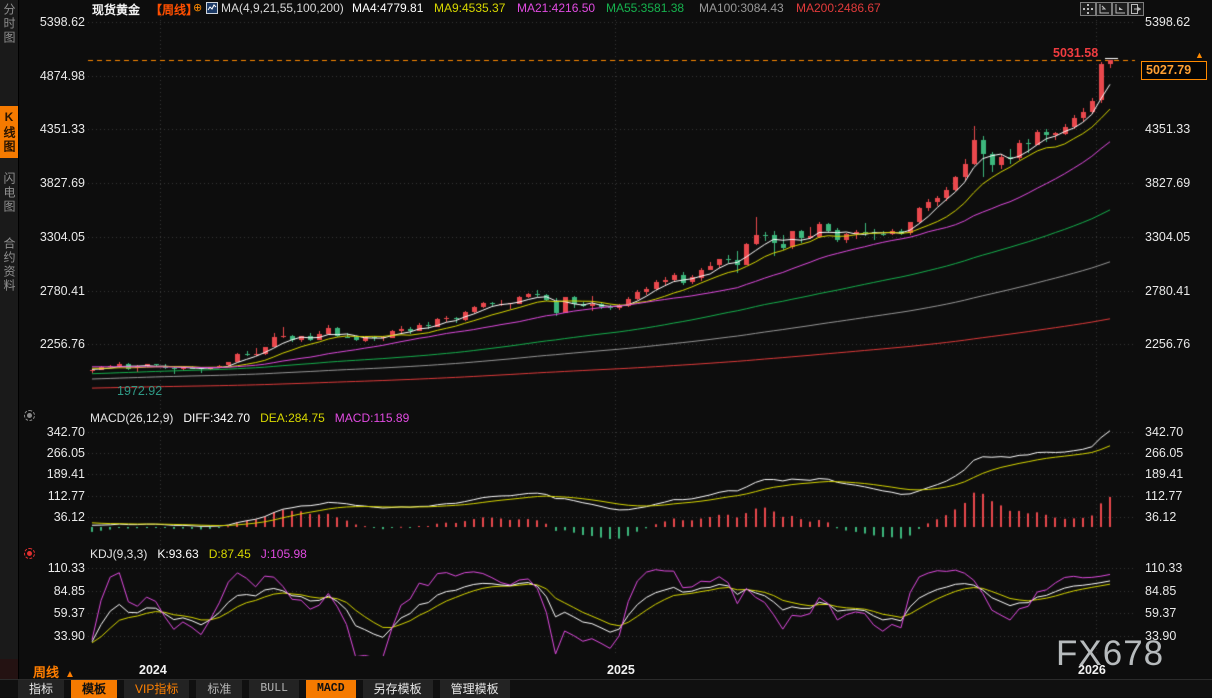  What do you see at coordinates (29, 553) in the screenshot?
I see `kdj-settings-icon` at bounding box center [29, 553].